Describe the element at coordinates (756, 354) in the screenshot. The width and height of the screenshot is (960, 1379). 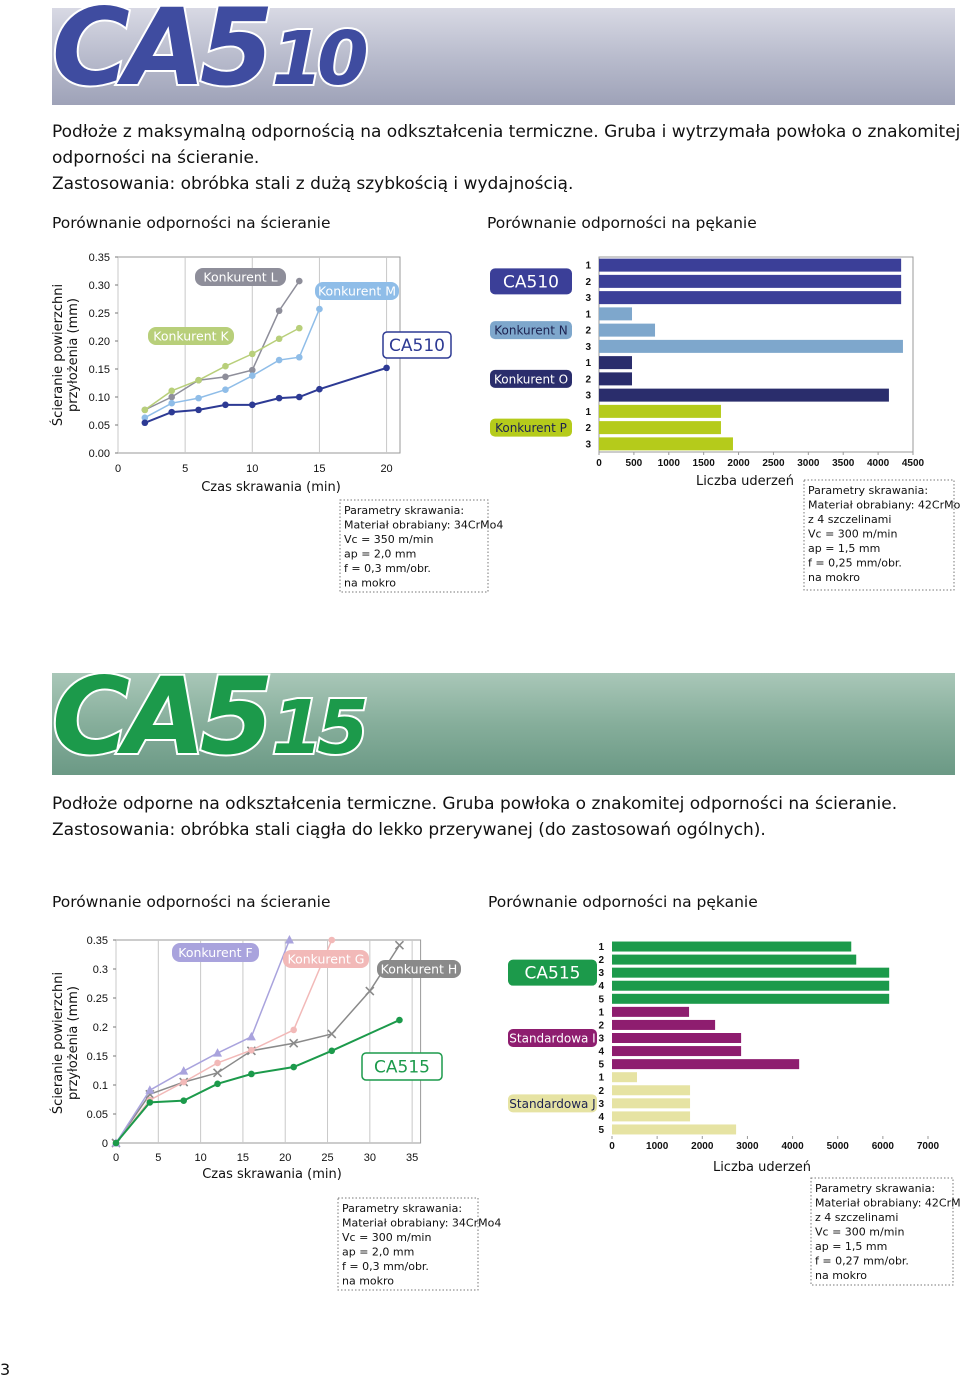
I see `plot-frame` at that location.